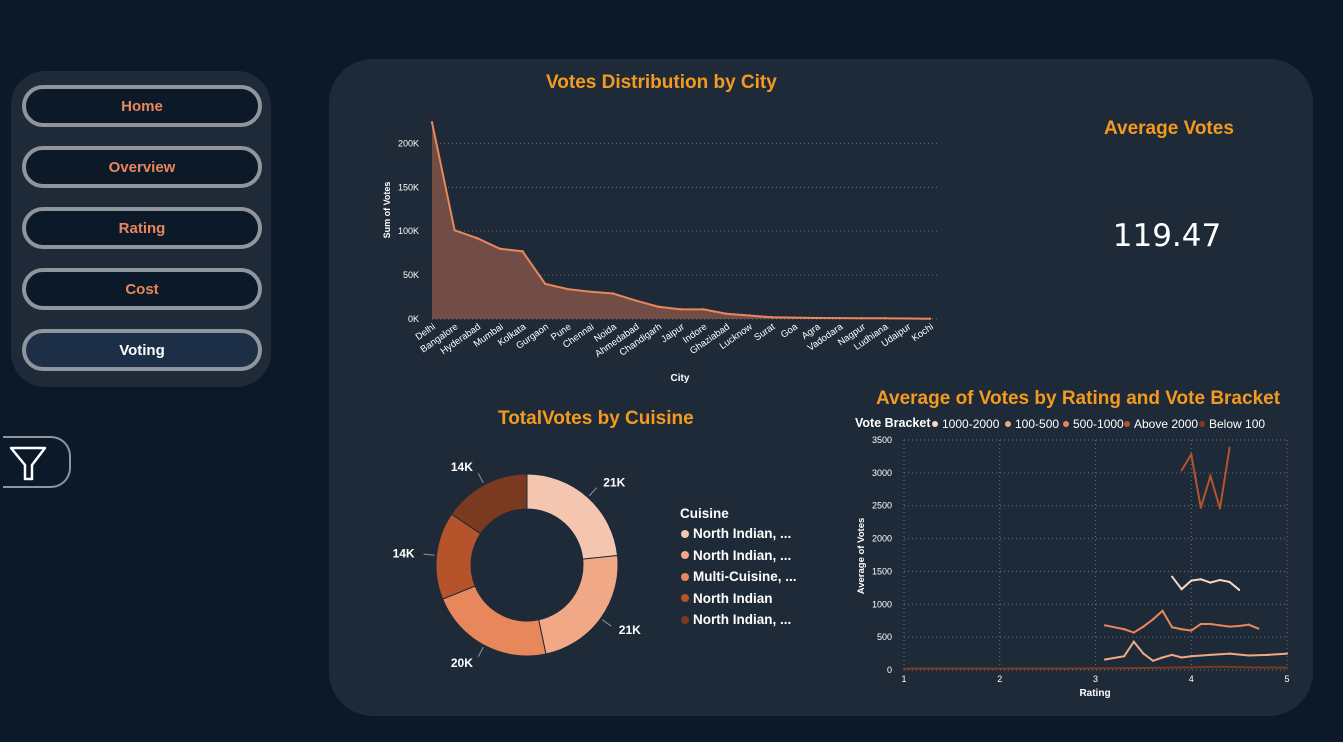 The width and height of the screenshot is (1343, 742). Describe the element at coordinates (1161, 424) in the screenshot. I see `vote-bracket-legend-item: Above 2000` at that location.